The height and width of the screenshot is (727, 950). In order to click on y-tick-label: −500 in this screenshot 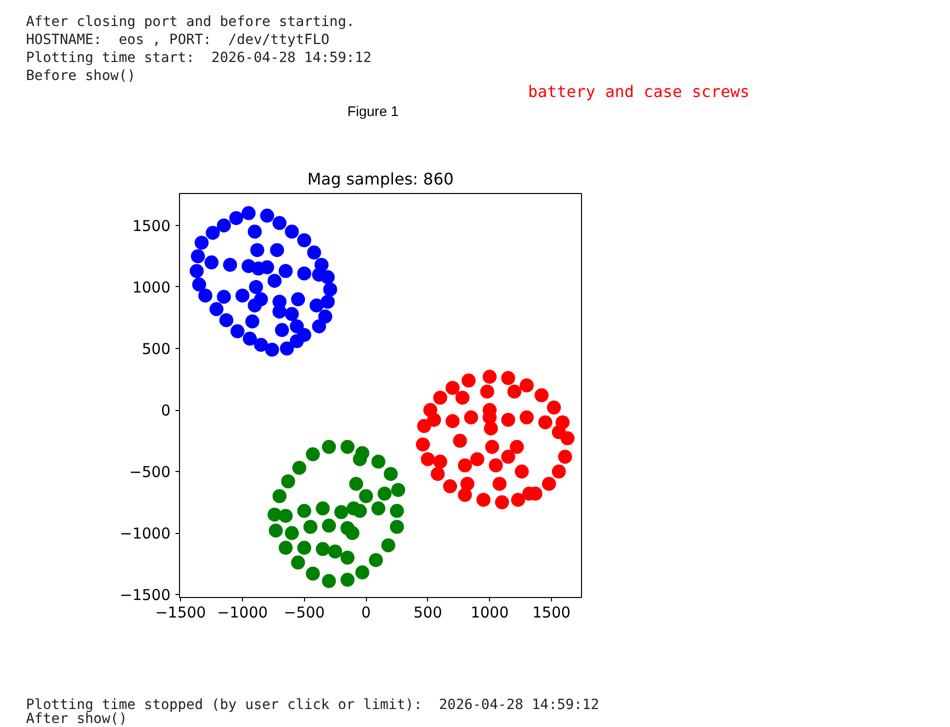, I will do `click(150, 472)`.